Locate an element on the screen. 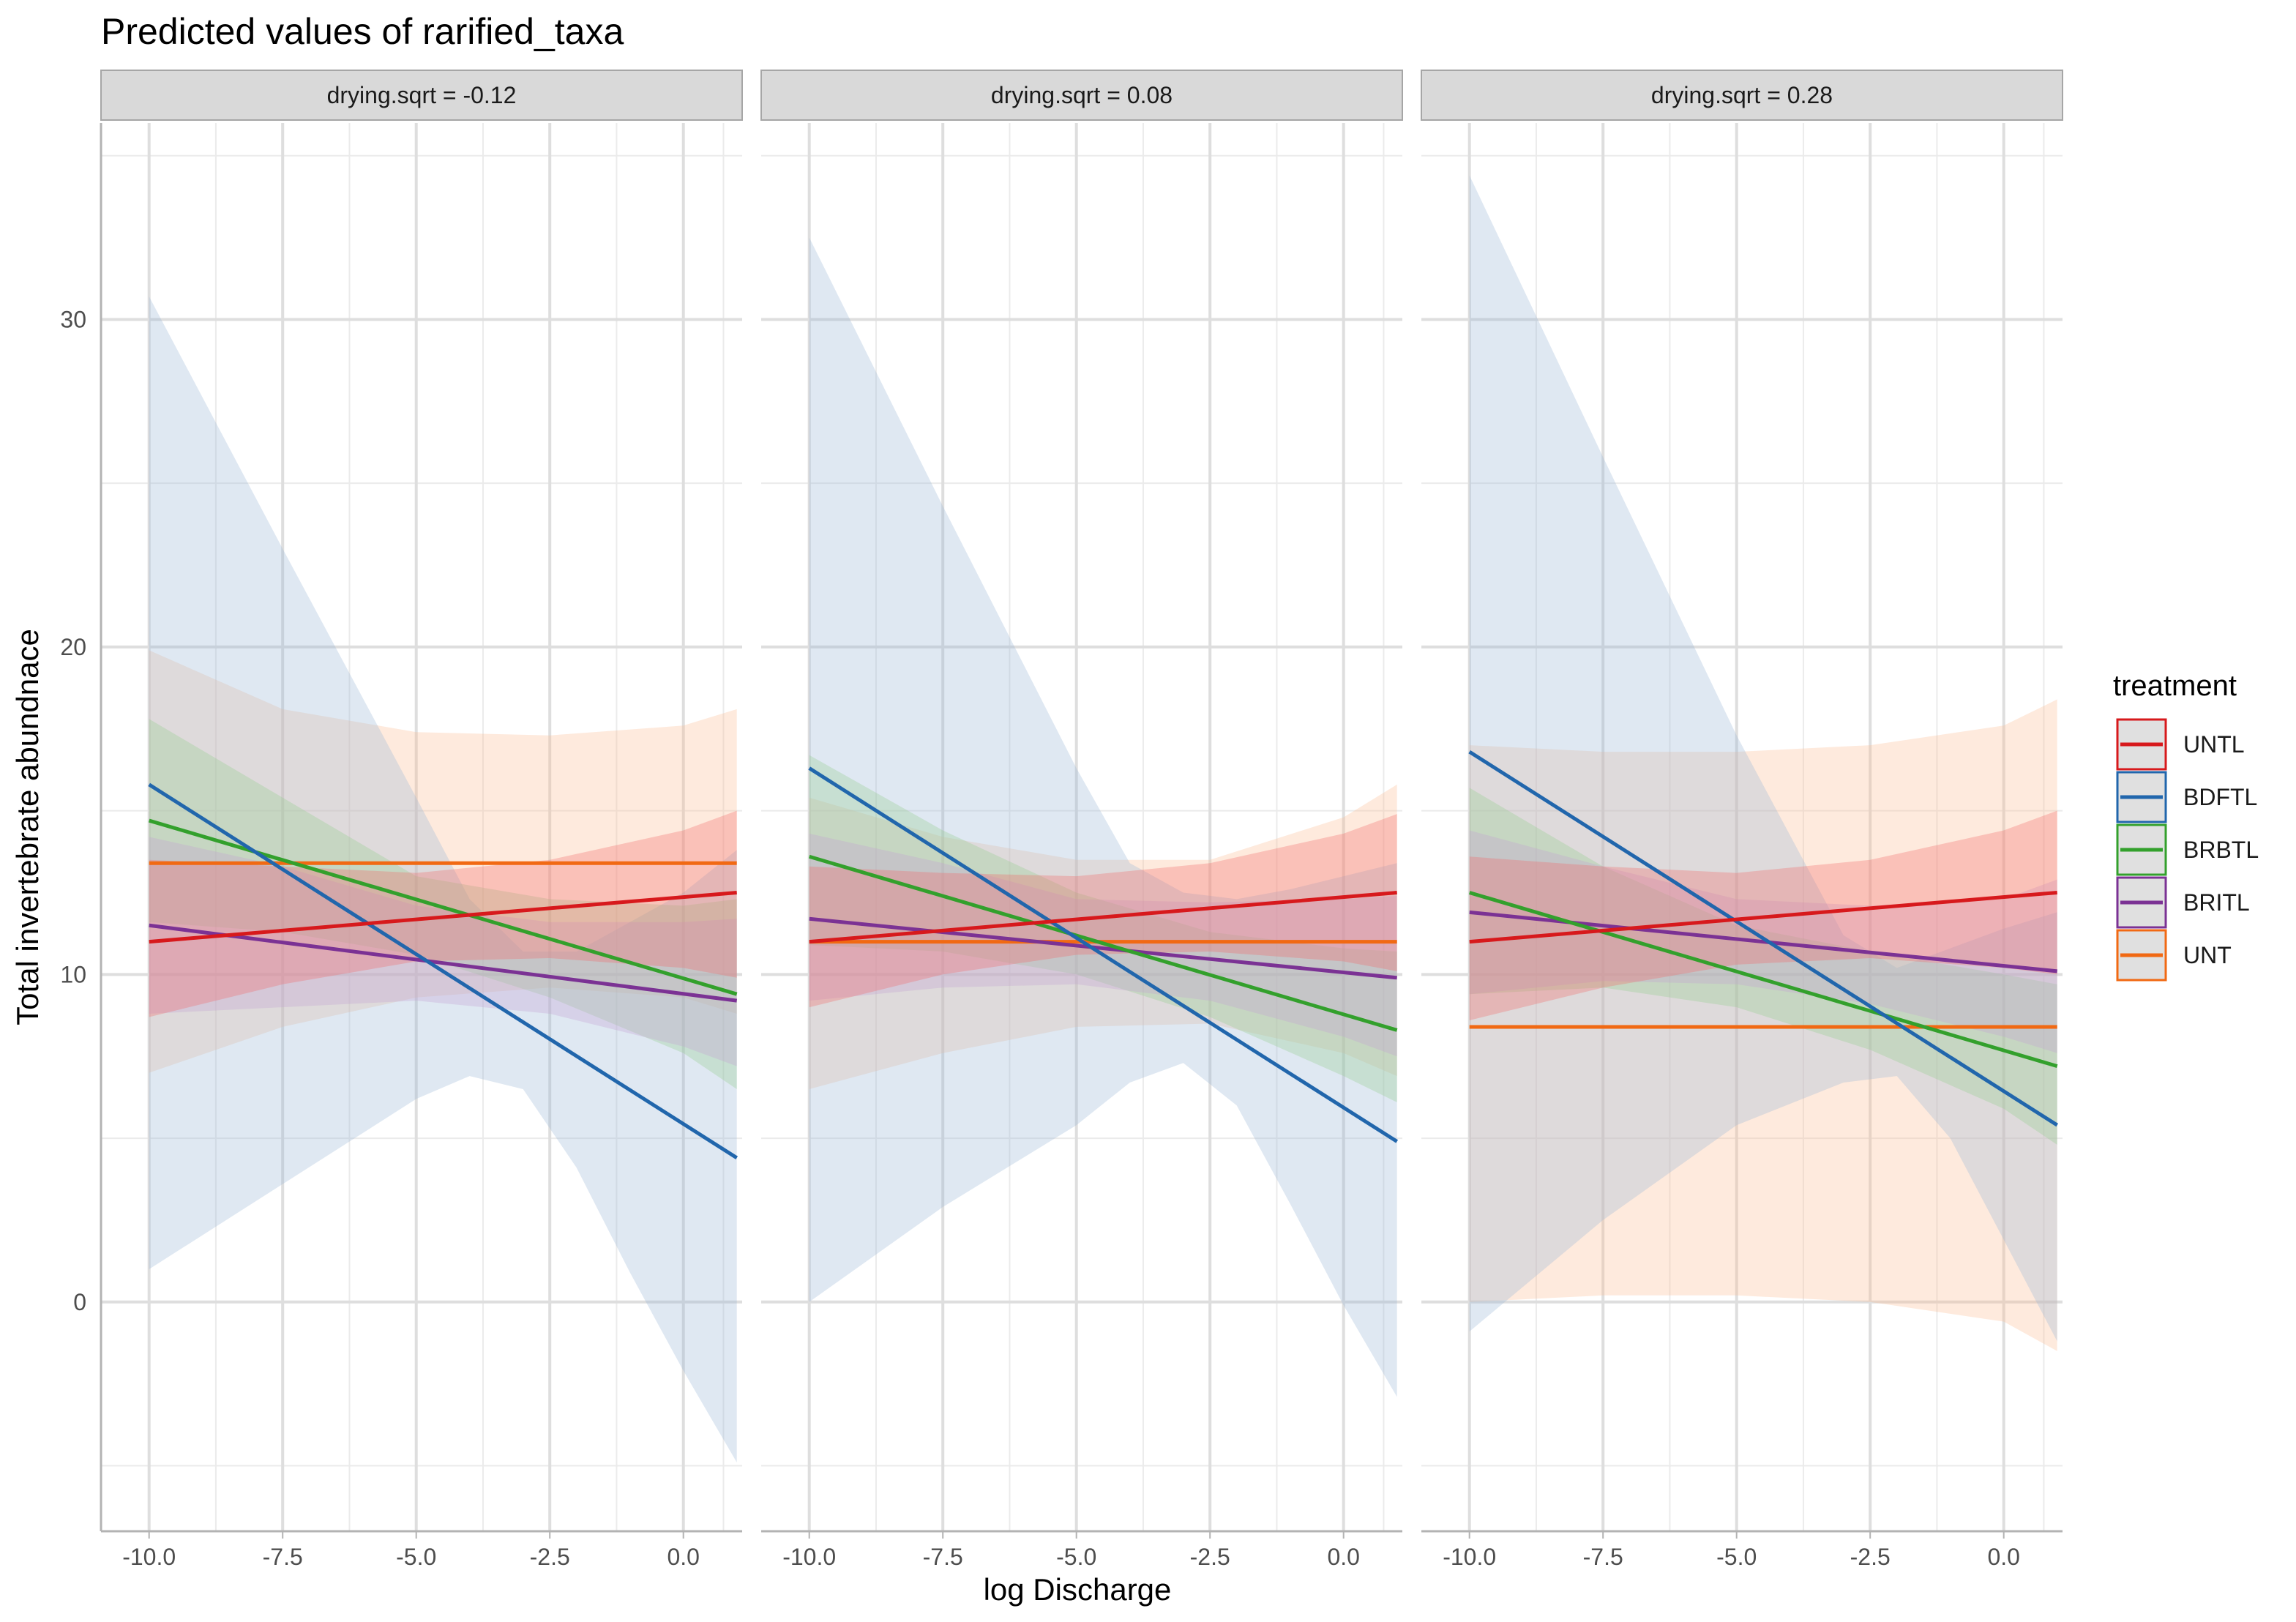 This screenshot has width=2296, height=1622. legend-label: UNT is located at coordinates (2207, 955).